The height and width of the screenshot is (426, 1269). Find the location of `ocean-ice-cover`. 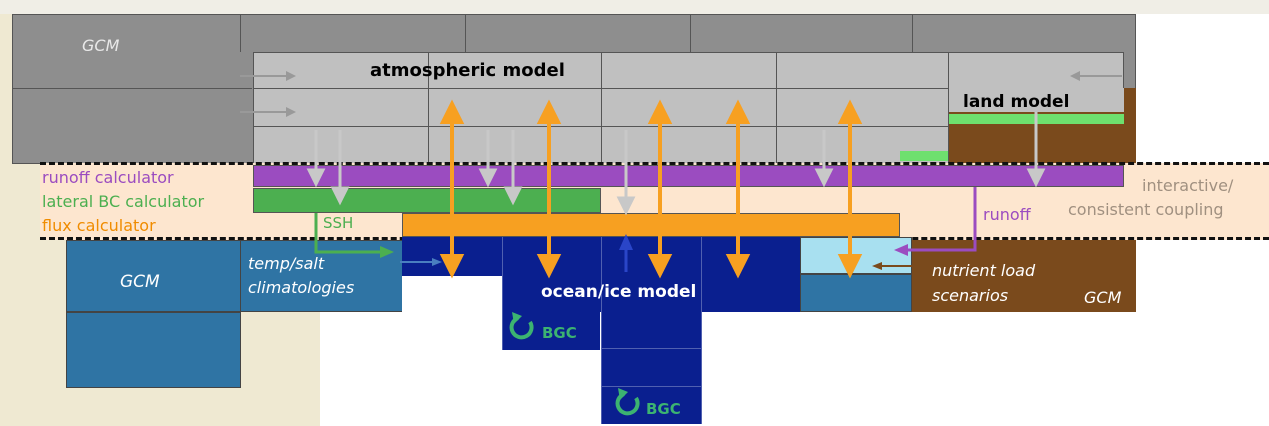

ocean-ice-cover is located at coordinates (452, 294).